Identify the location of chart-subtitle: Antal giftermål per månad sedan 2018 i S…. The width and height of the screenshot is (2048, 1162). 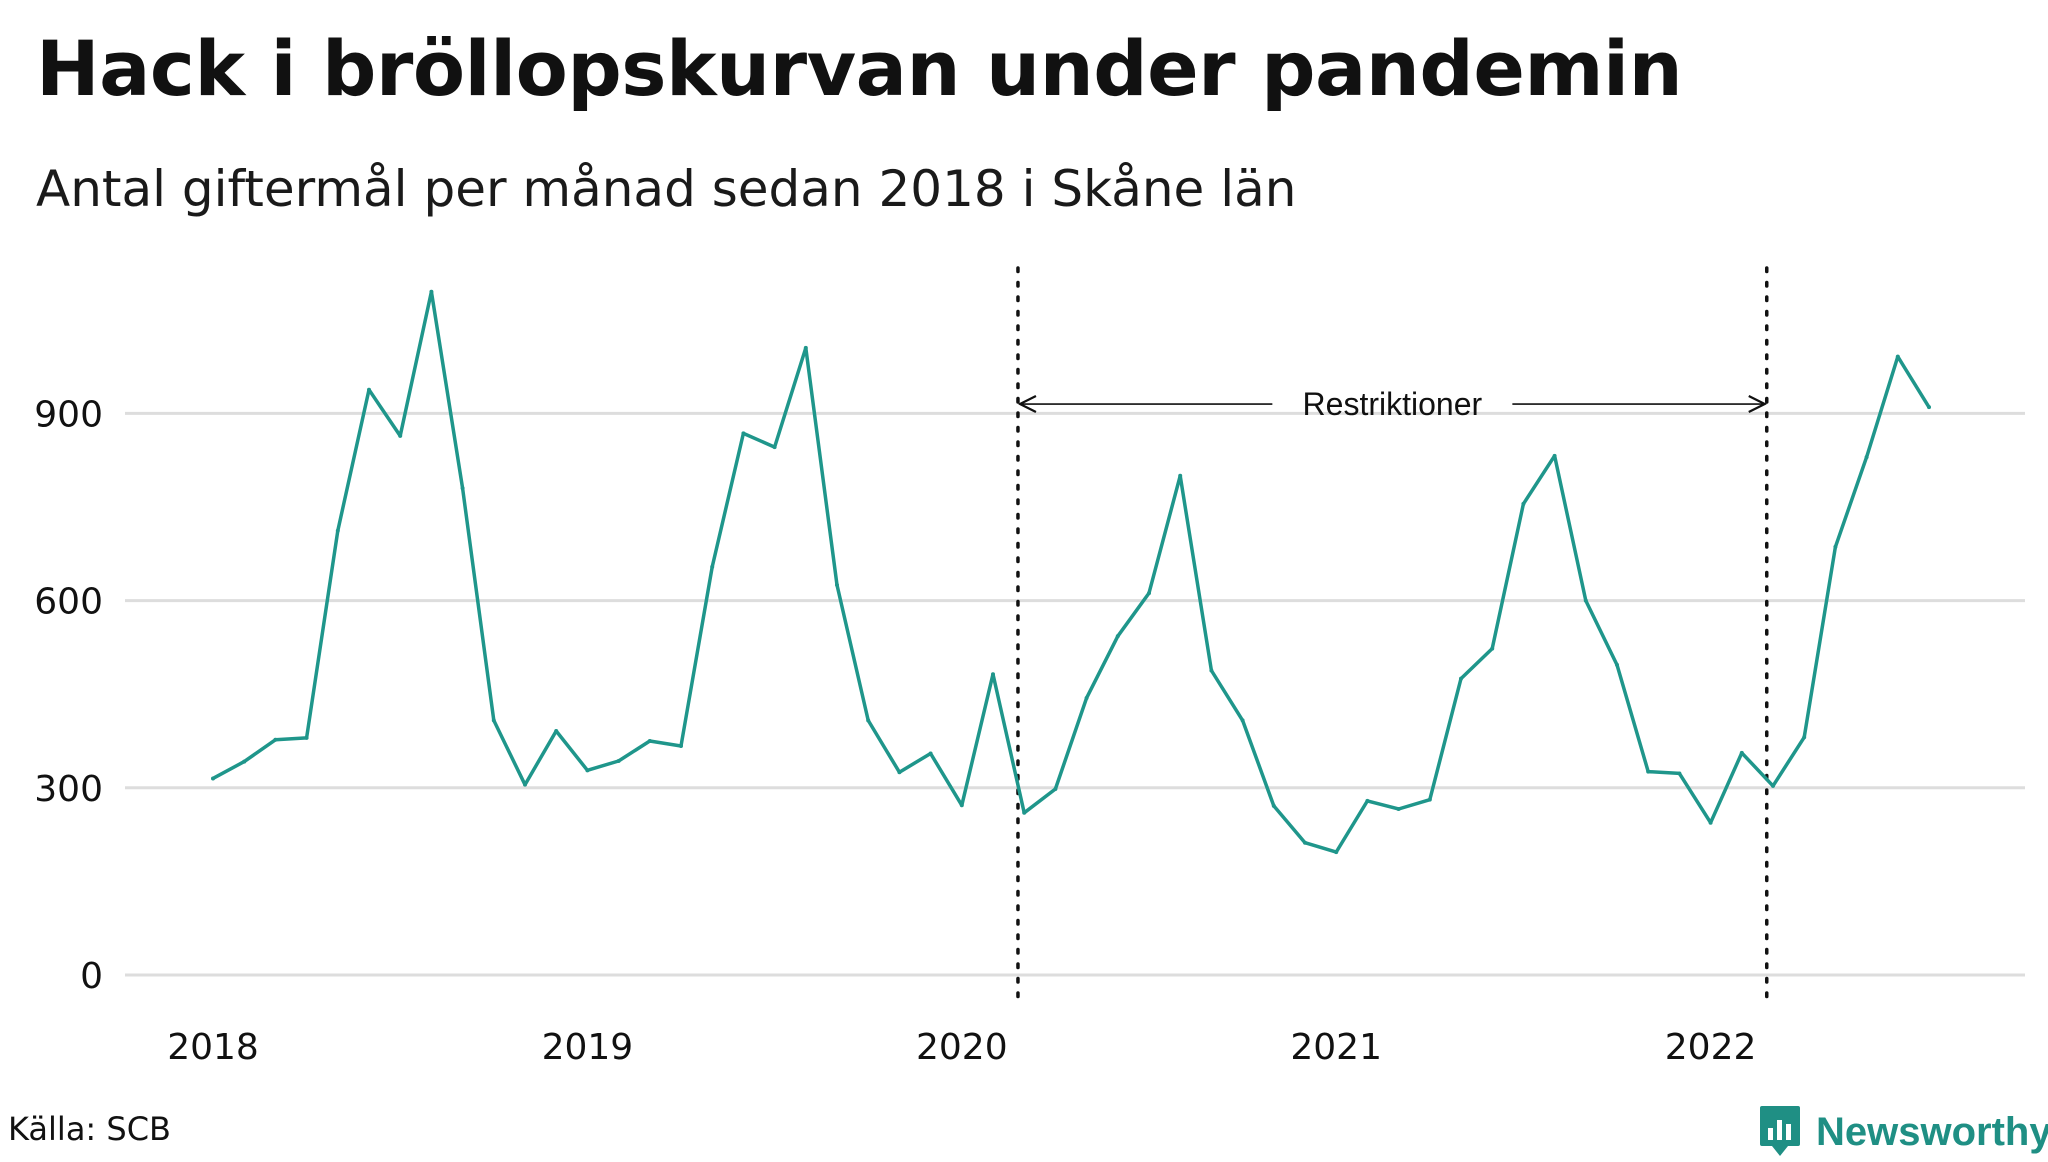
(666, 189).